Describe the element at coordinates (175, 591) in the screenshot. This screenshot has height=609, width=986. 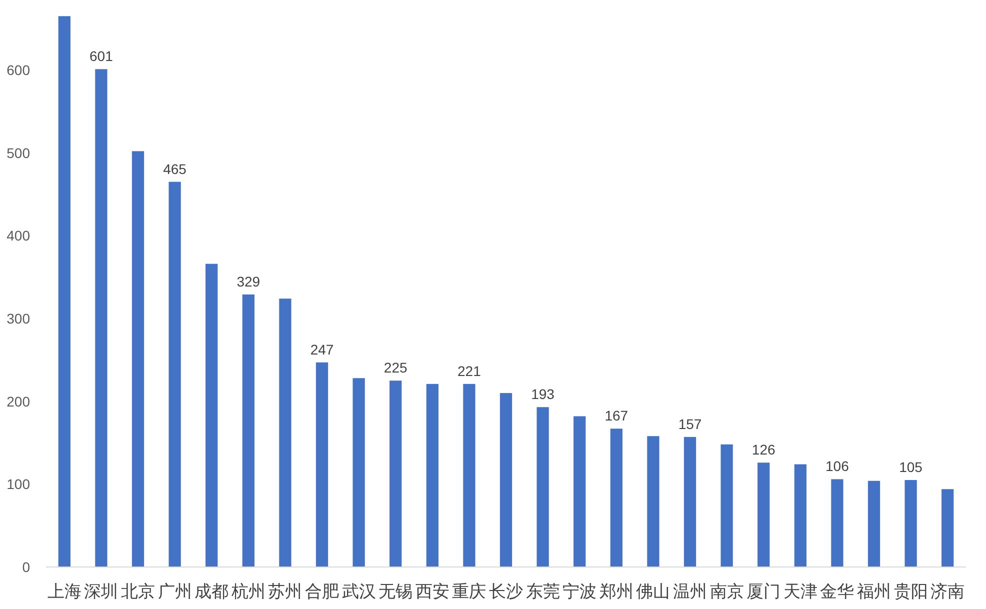
I see `x-tick-label: 广州` at that location.